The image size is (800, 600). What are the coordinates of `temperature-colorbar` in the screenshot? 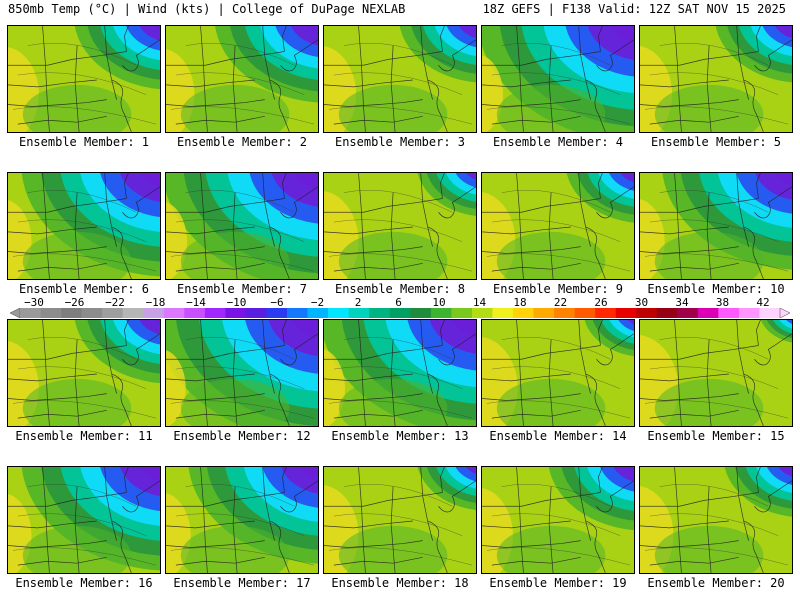 It's located at (400, 313).